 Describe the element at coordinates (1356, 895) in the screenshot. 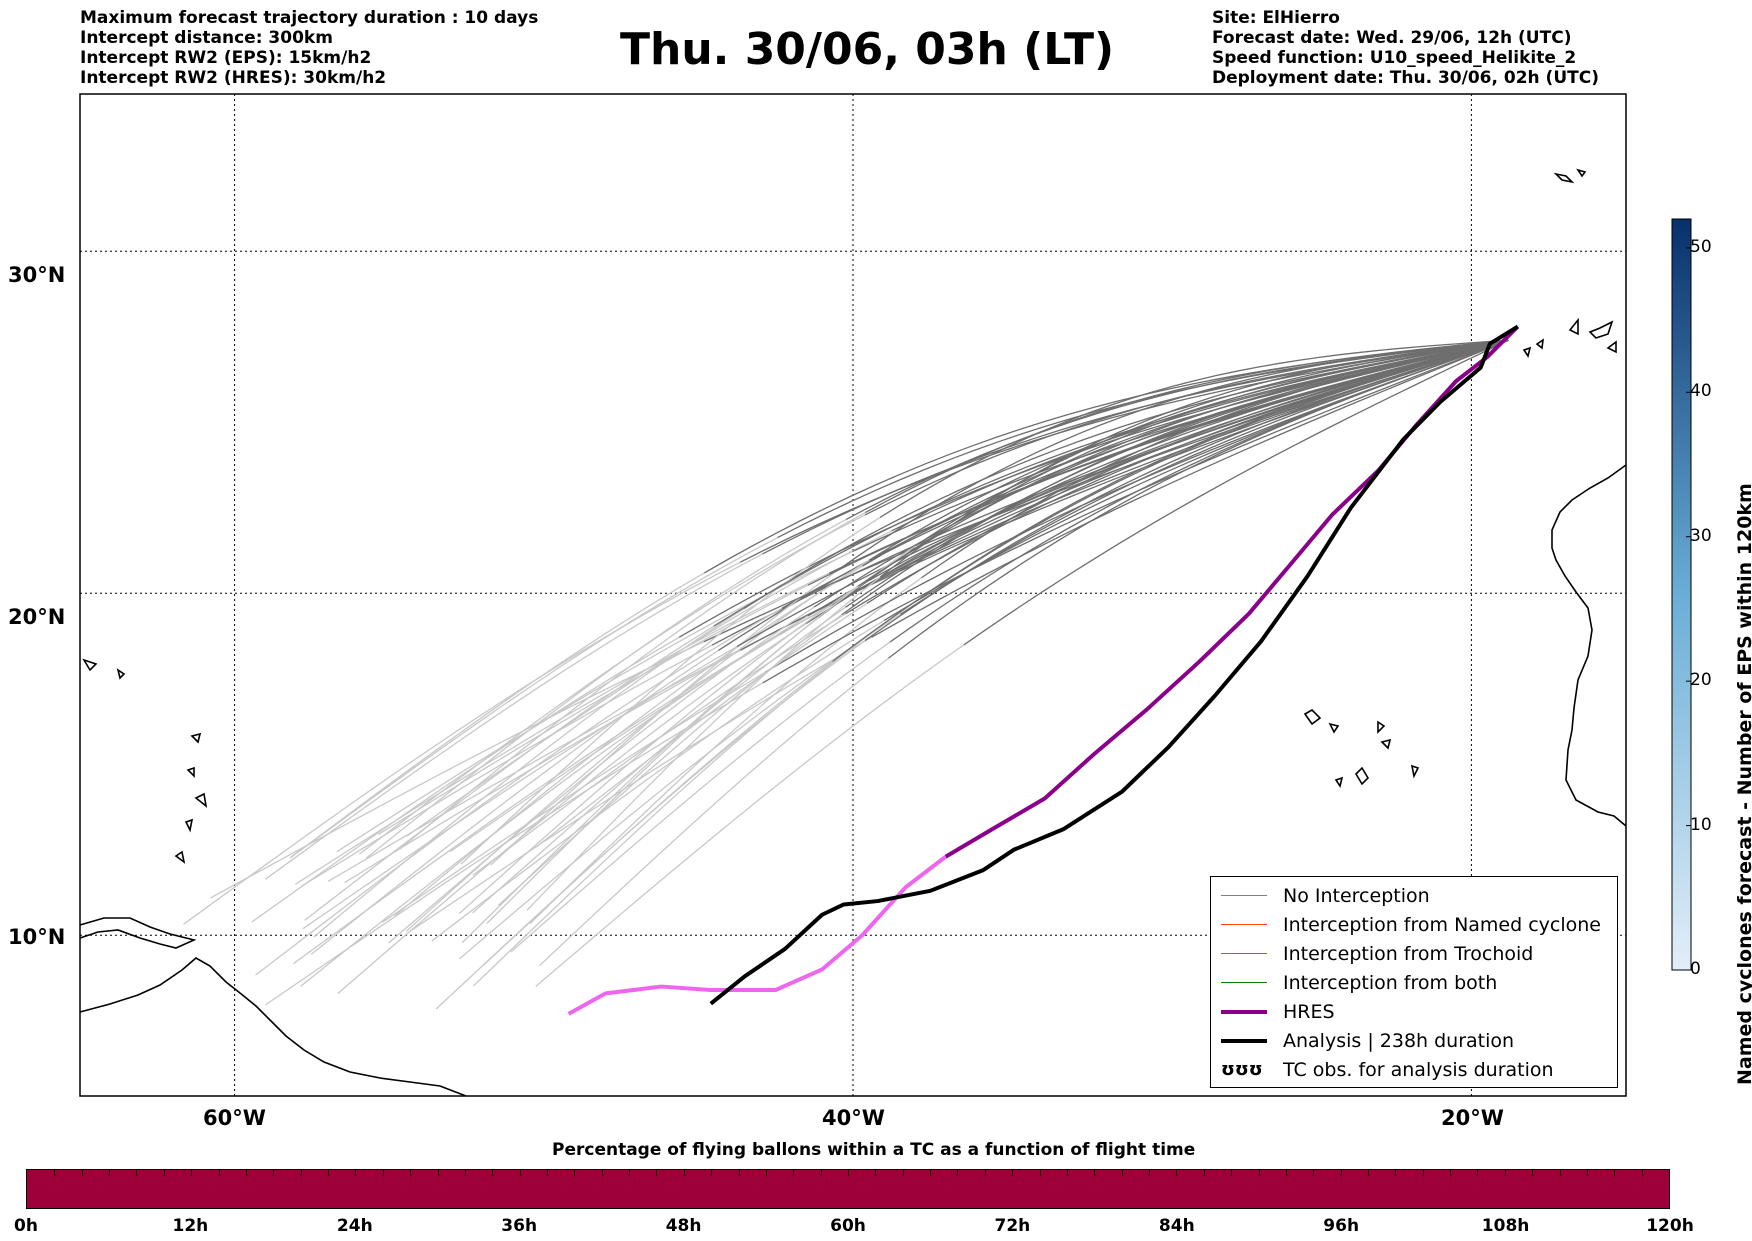

I see `legend-label: No Interception` at that location.